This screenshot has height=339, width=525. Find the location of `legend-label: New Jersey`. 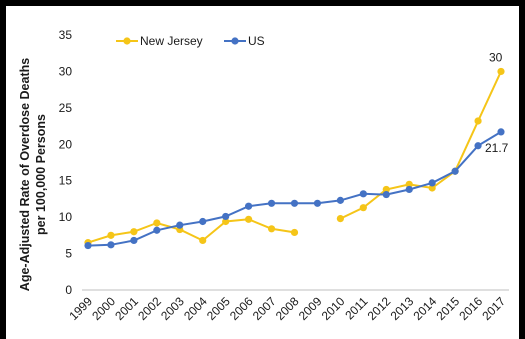

legend-label: New Jersey is located at coordinates (171, 41).